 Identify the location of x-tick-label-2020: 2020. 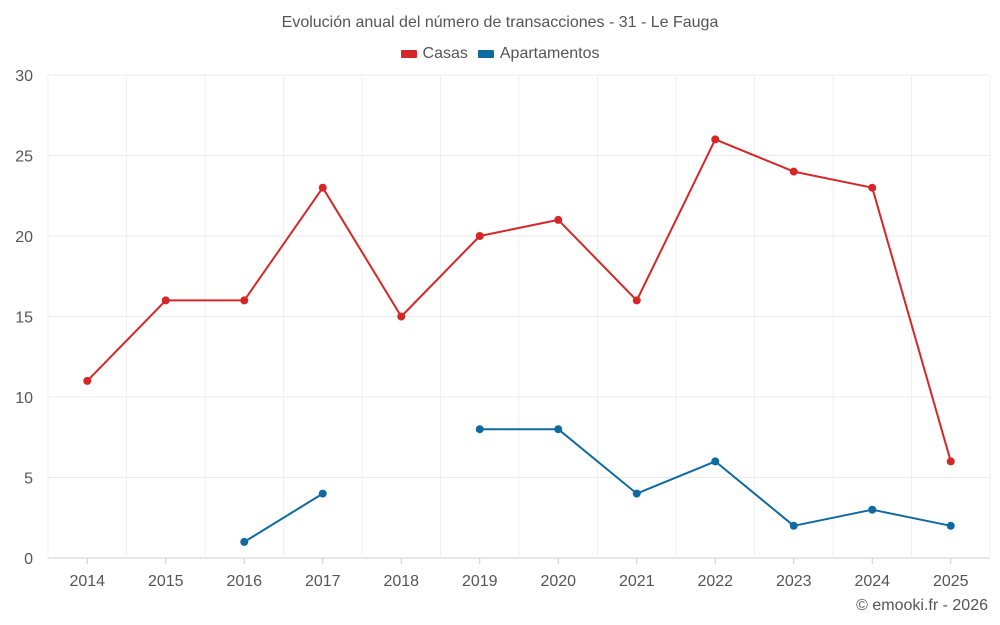
(558, 581).